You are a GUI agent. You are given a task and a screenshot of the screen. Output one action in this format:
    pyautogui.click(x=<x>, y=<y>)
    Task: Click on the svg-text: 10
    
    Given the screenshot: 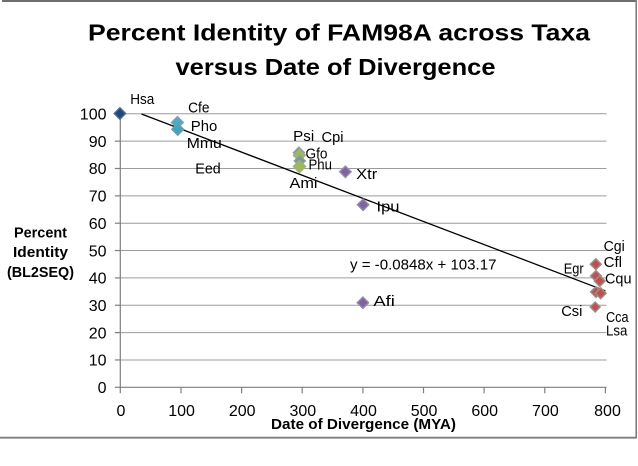 What is the action you would take?
    pyautogui.click(x=98, y=361)
    